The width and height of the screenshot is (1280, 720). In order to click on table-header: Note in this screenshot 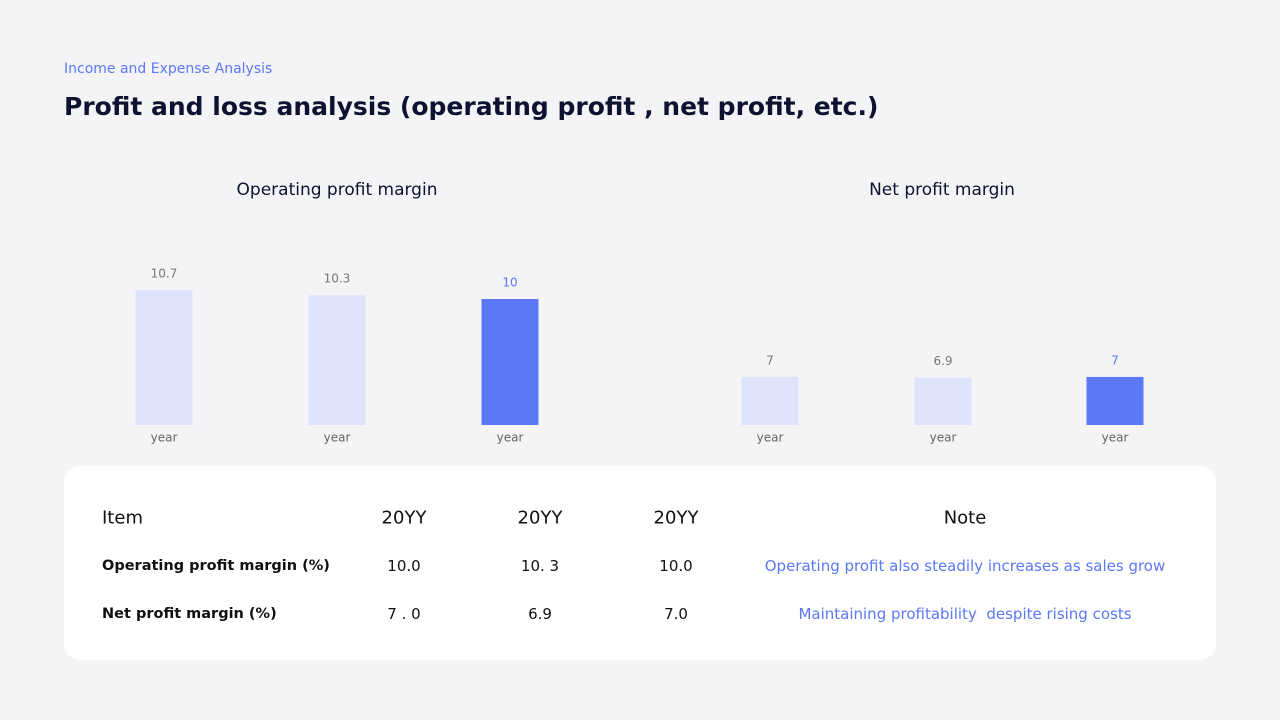, I will do `click(965, 518)`.